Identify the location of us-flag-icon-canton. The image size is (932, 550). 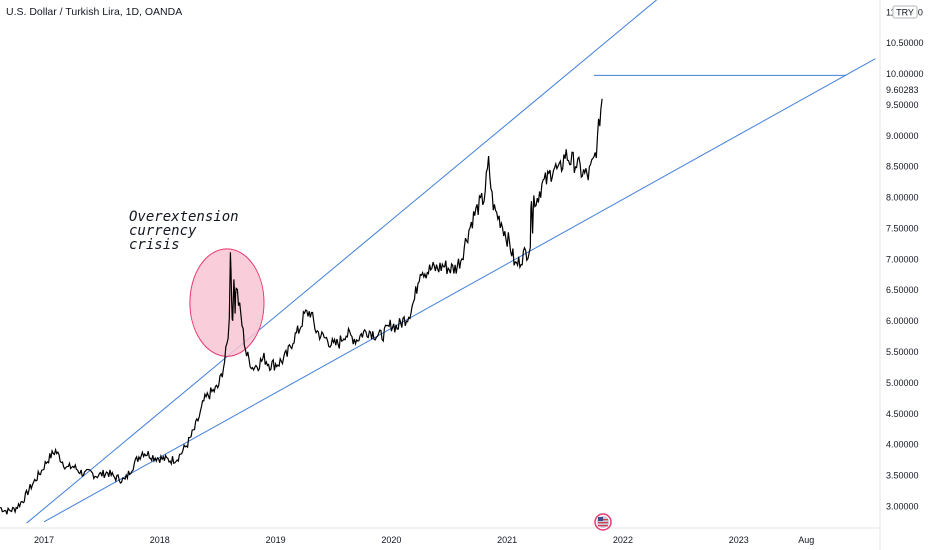
(600, 519).